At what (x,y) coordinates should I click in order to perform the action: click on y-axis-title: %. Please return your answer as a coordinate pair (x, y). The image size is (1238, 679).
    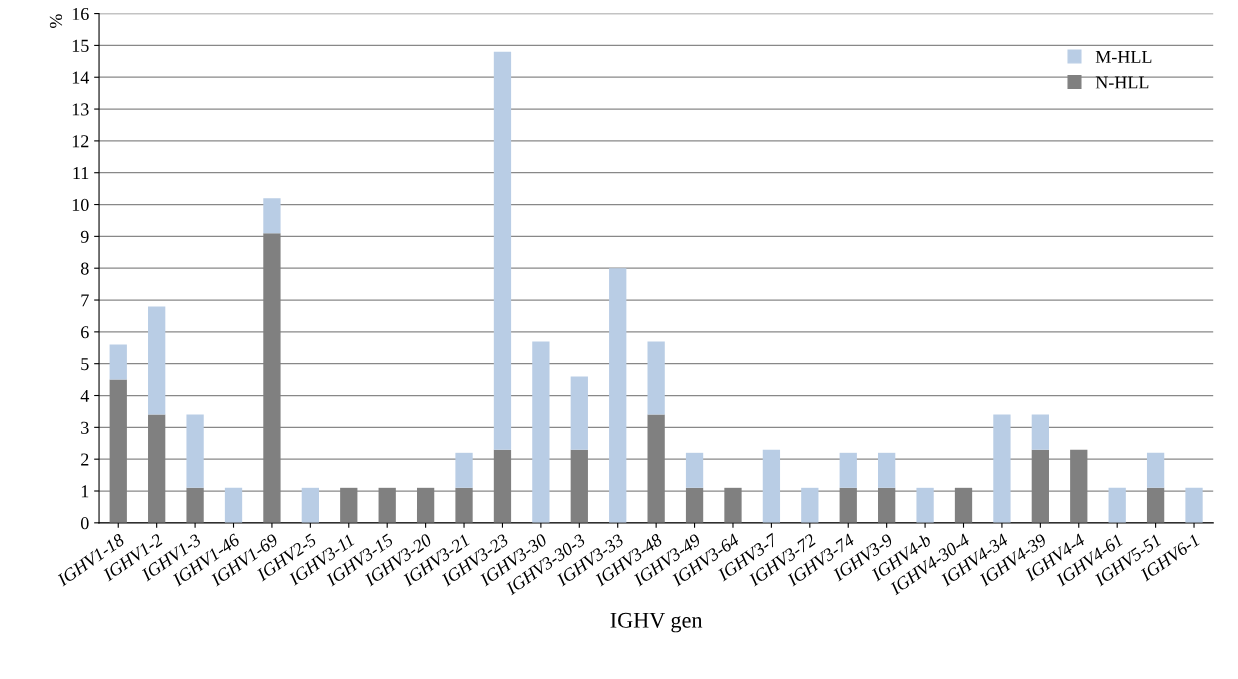
    Looking at the image, I should click on (56, 21).